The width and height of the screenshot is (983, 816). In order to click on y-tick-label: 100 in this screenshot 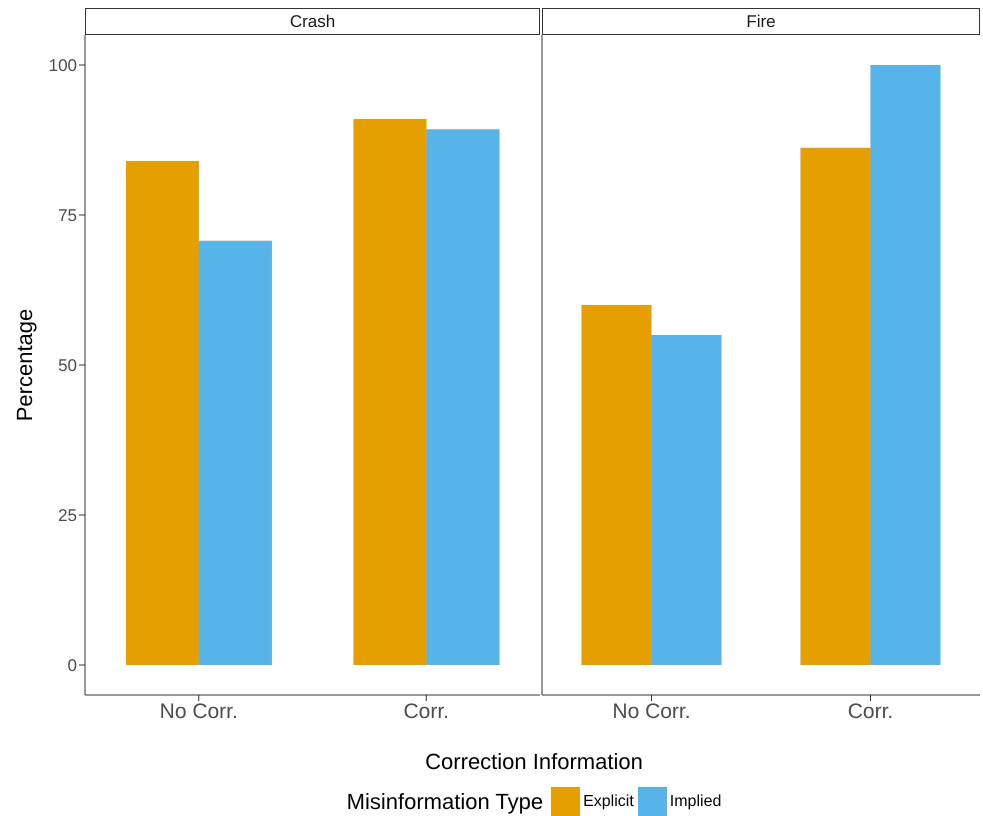, I will do `click(62, 66)`.